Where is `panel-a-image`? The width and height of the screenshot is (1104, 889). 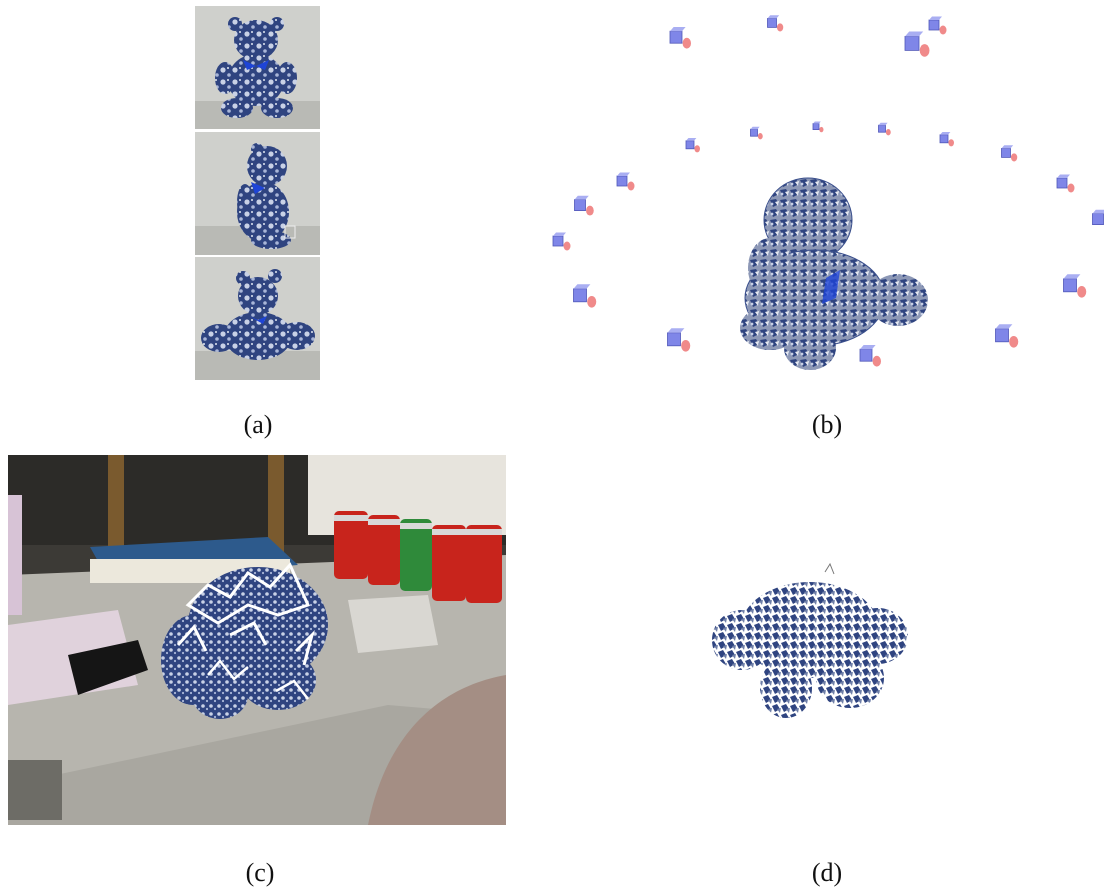 panel-a-image is located at coordinates (257, 193).